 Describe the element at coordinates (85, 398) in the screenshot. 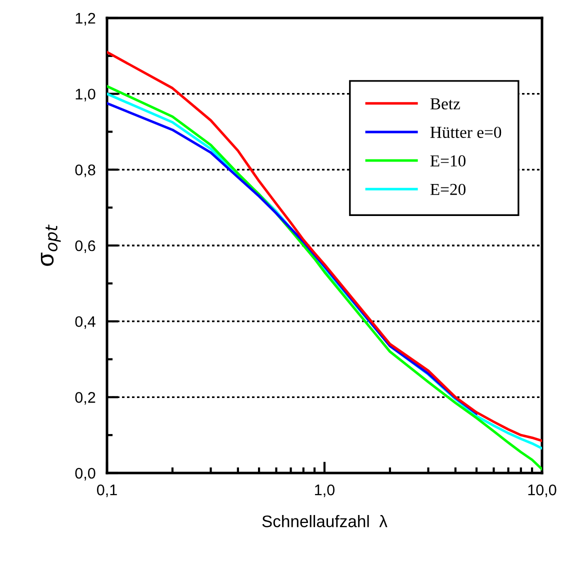

I see `y-tick-label: 0,2` at that location.